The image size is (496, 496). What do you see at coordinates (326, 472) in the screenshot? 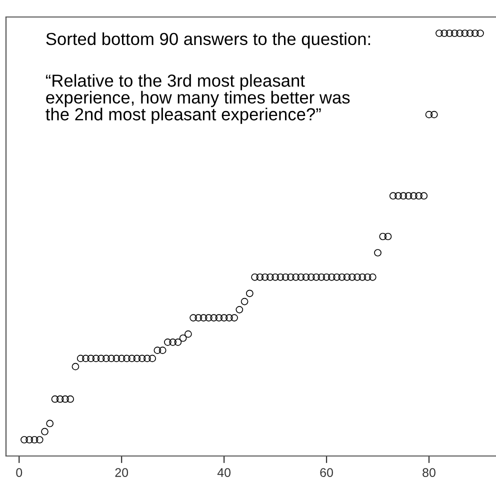
I see `x-tick-label: 60` at bounding box center [326, 472].